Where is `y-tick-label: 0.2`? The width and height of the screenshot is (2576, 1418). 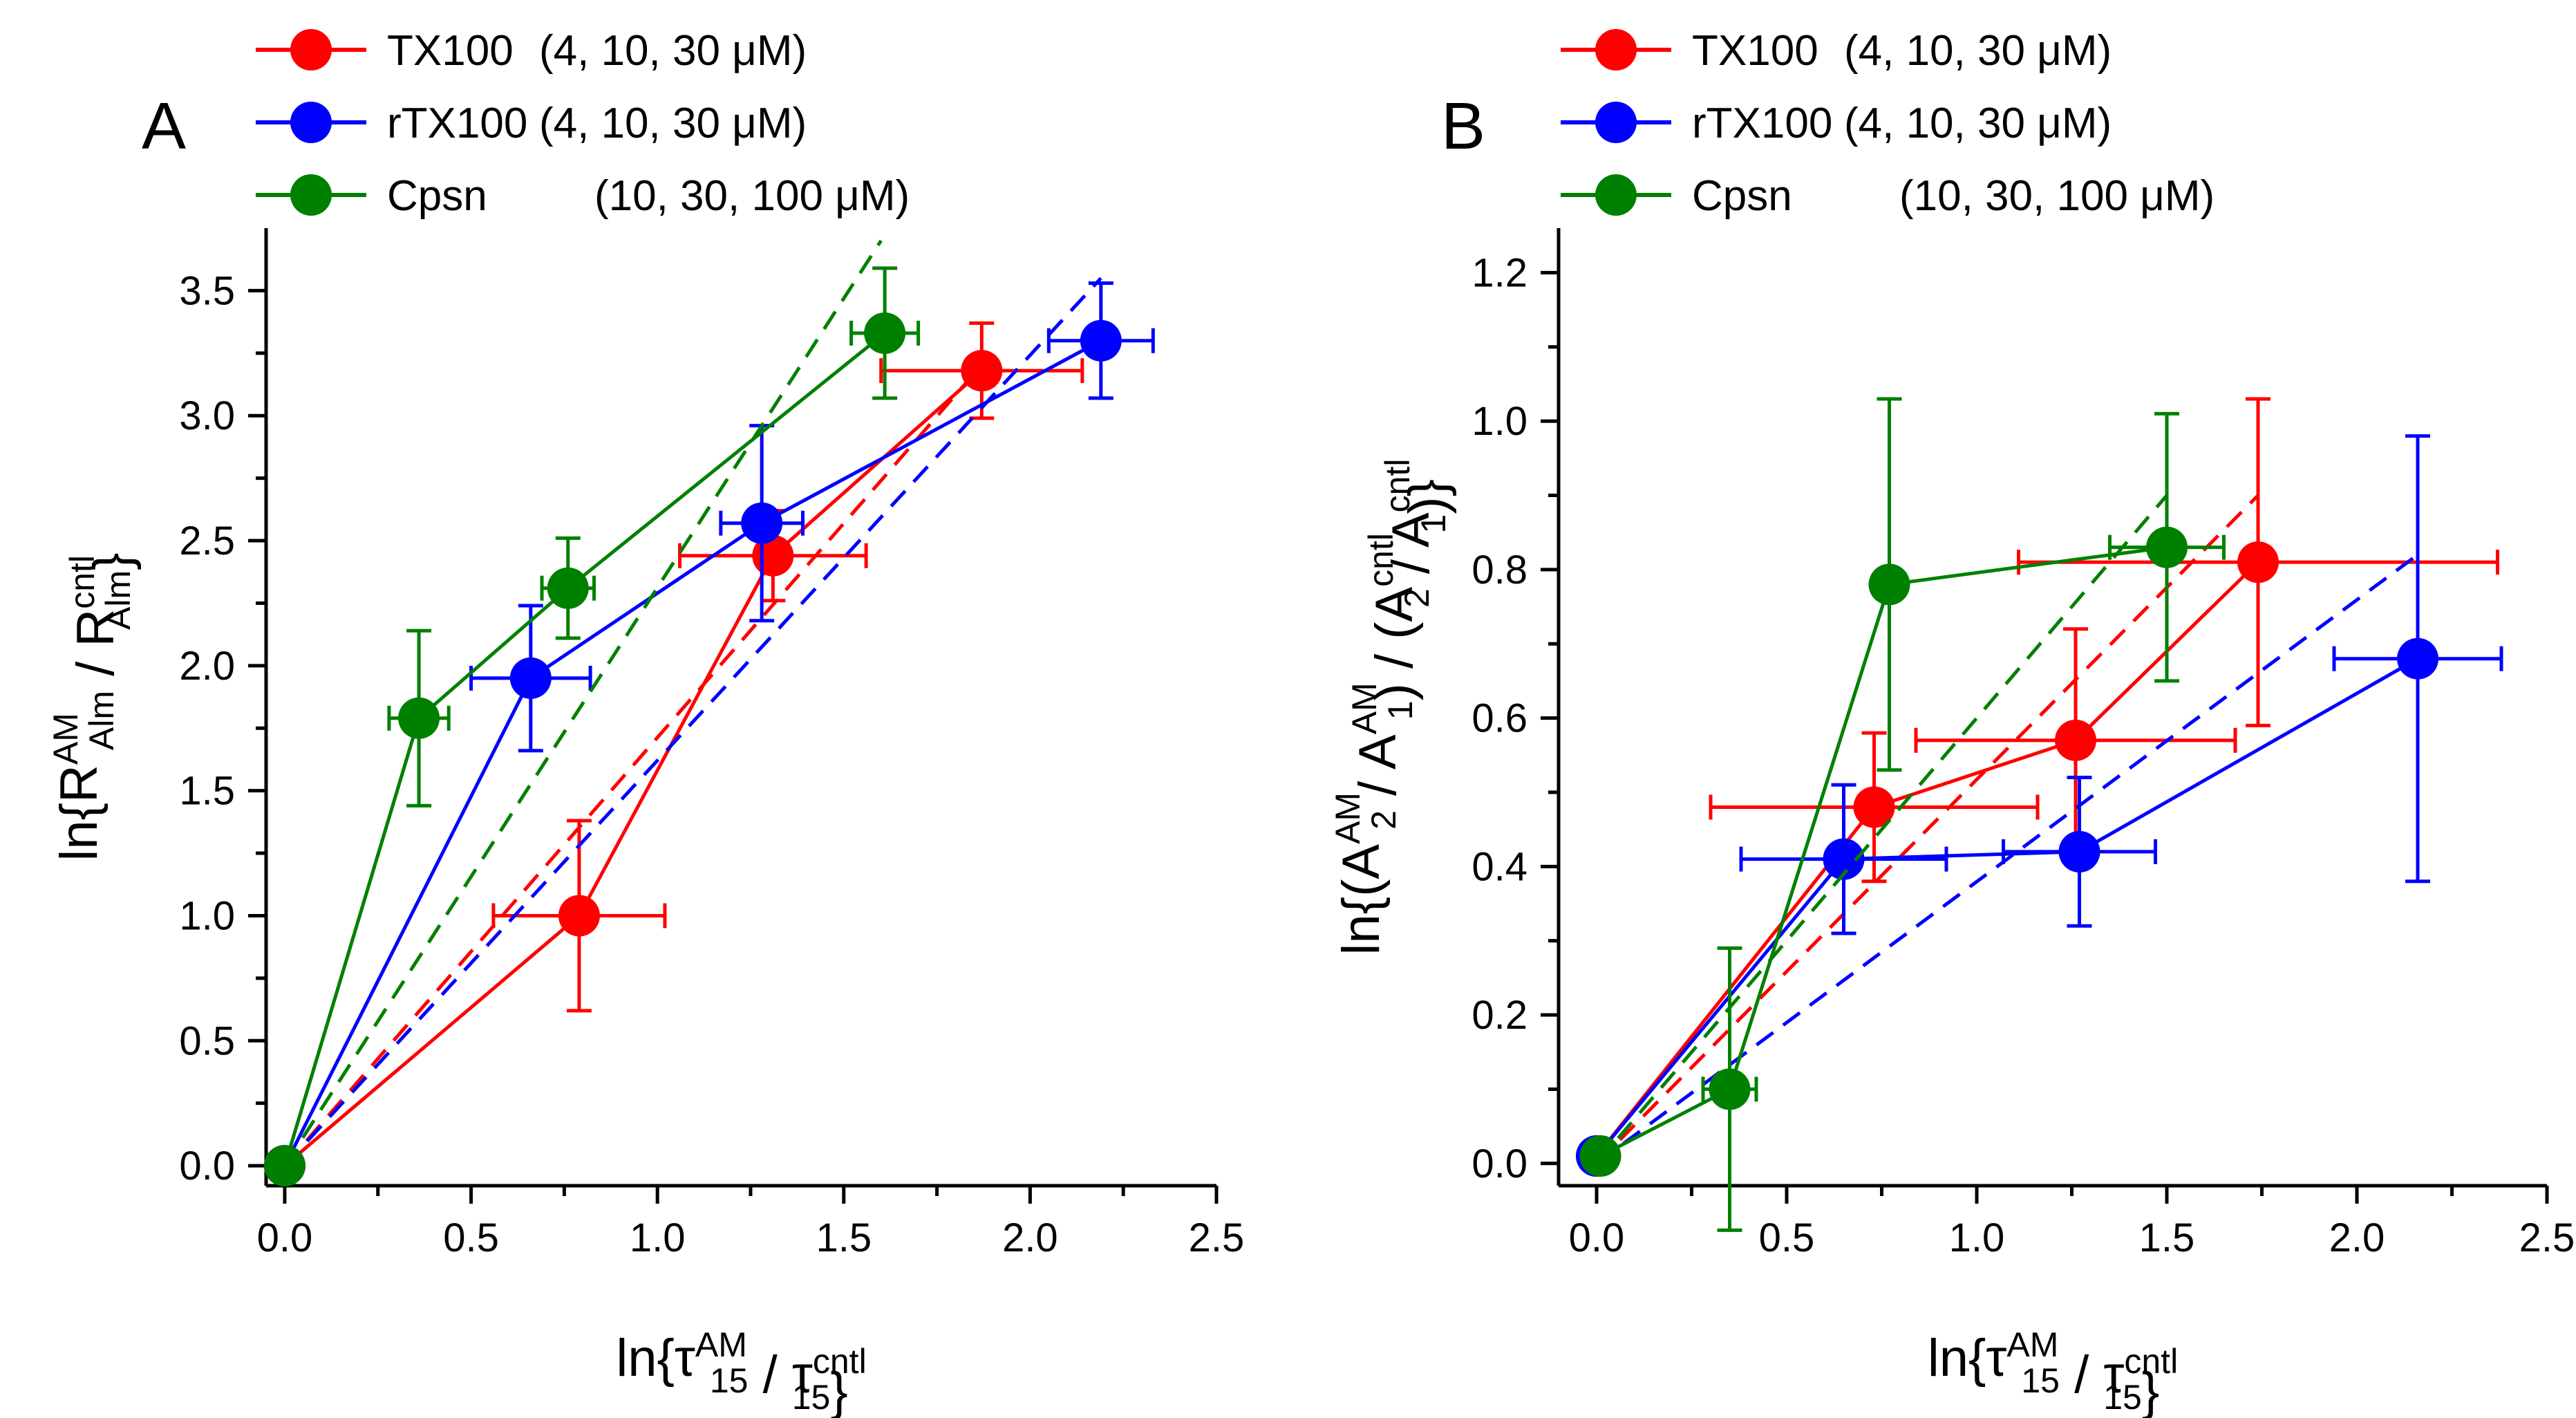
y-tick-label: 0.2 is located at coordinates (1499, 1015).